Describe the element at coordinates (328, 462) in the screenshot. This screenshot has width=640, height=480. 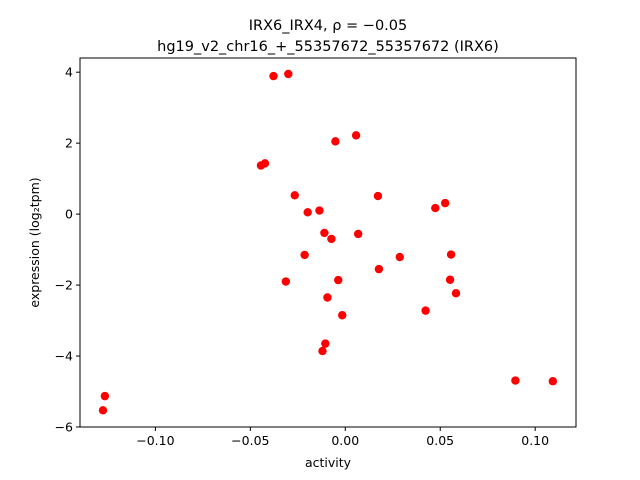
I see `x-axis-label: activity` at that location.